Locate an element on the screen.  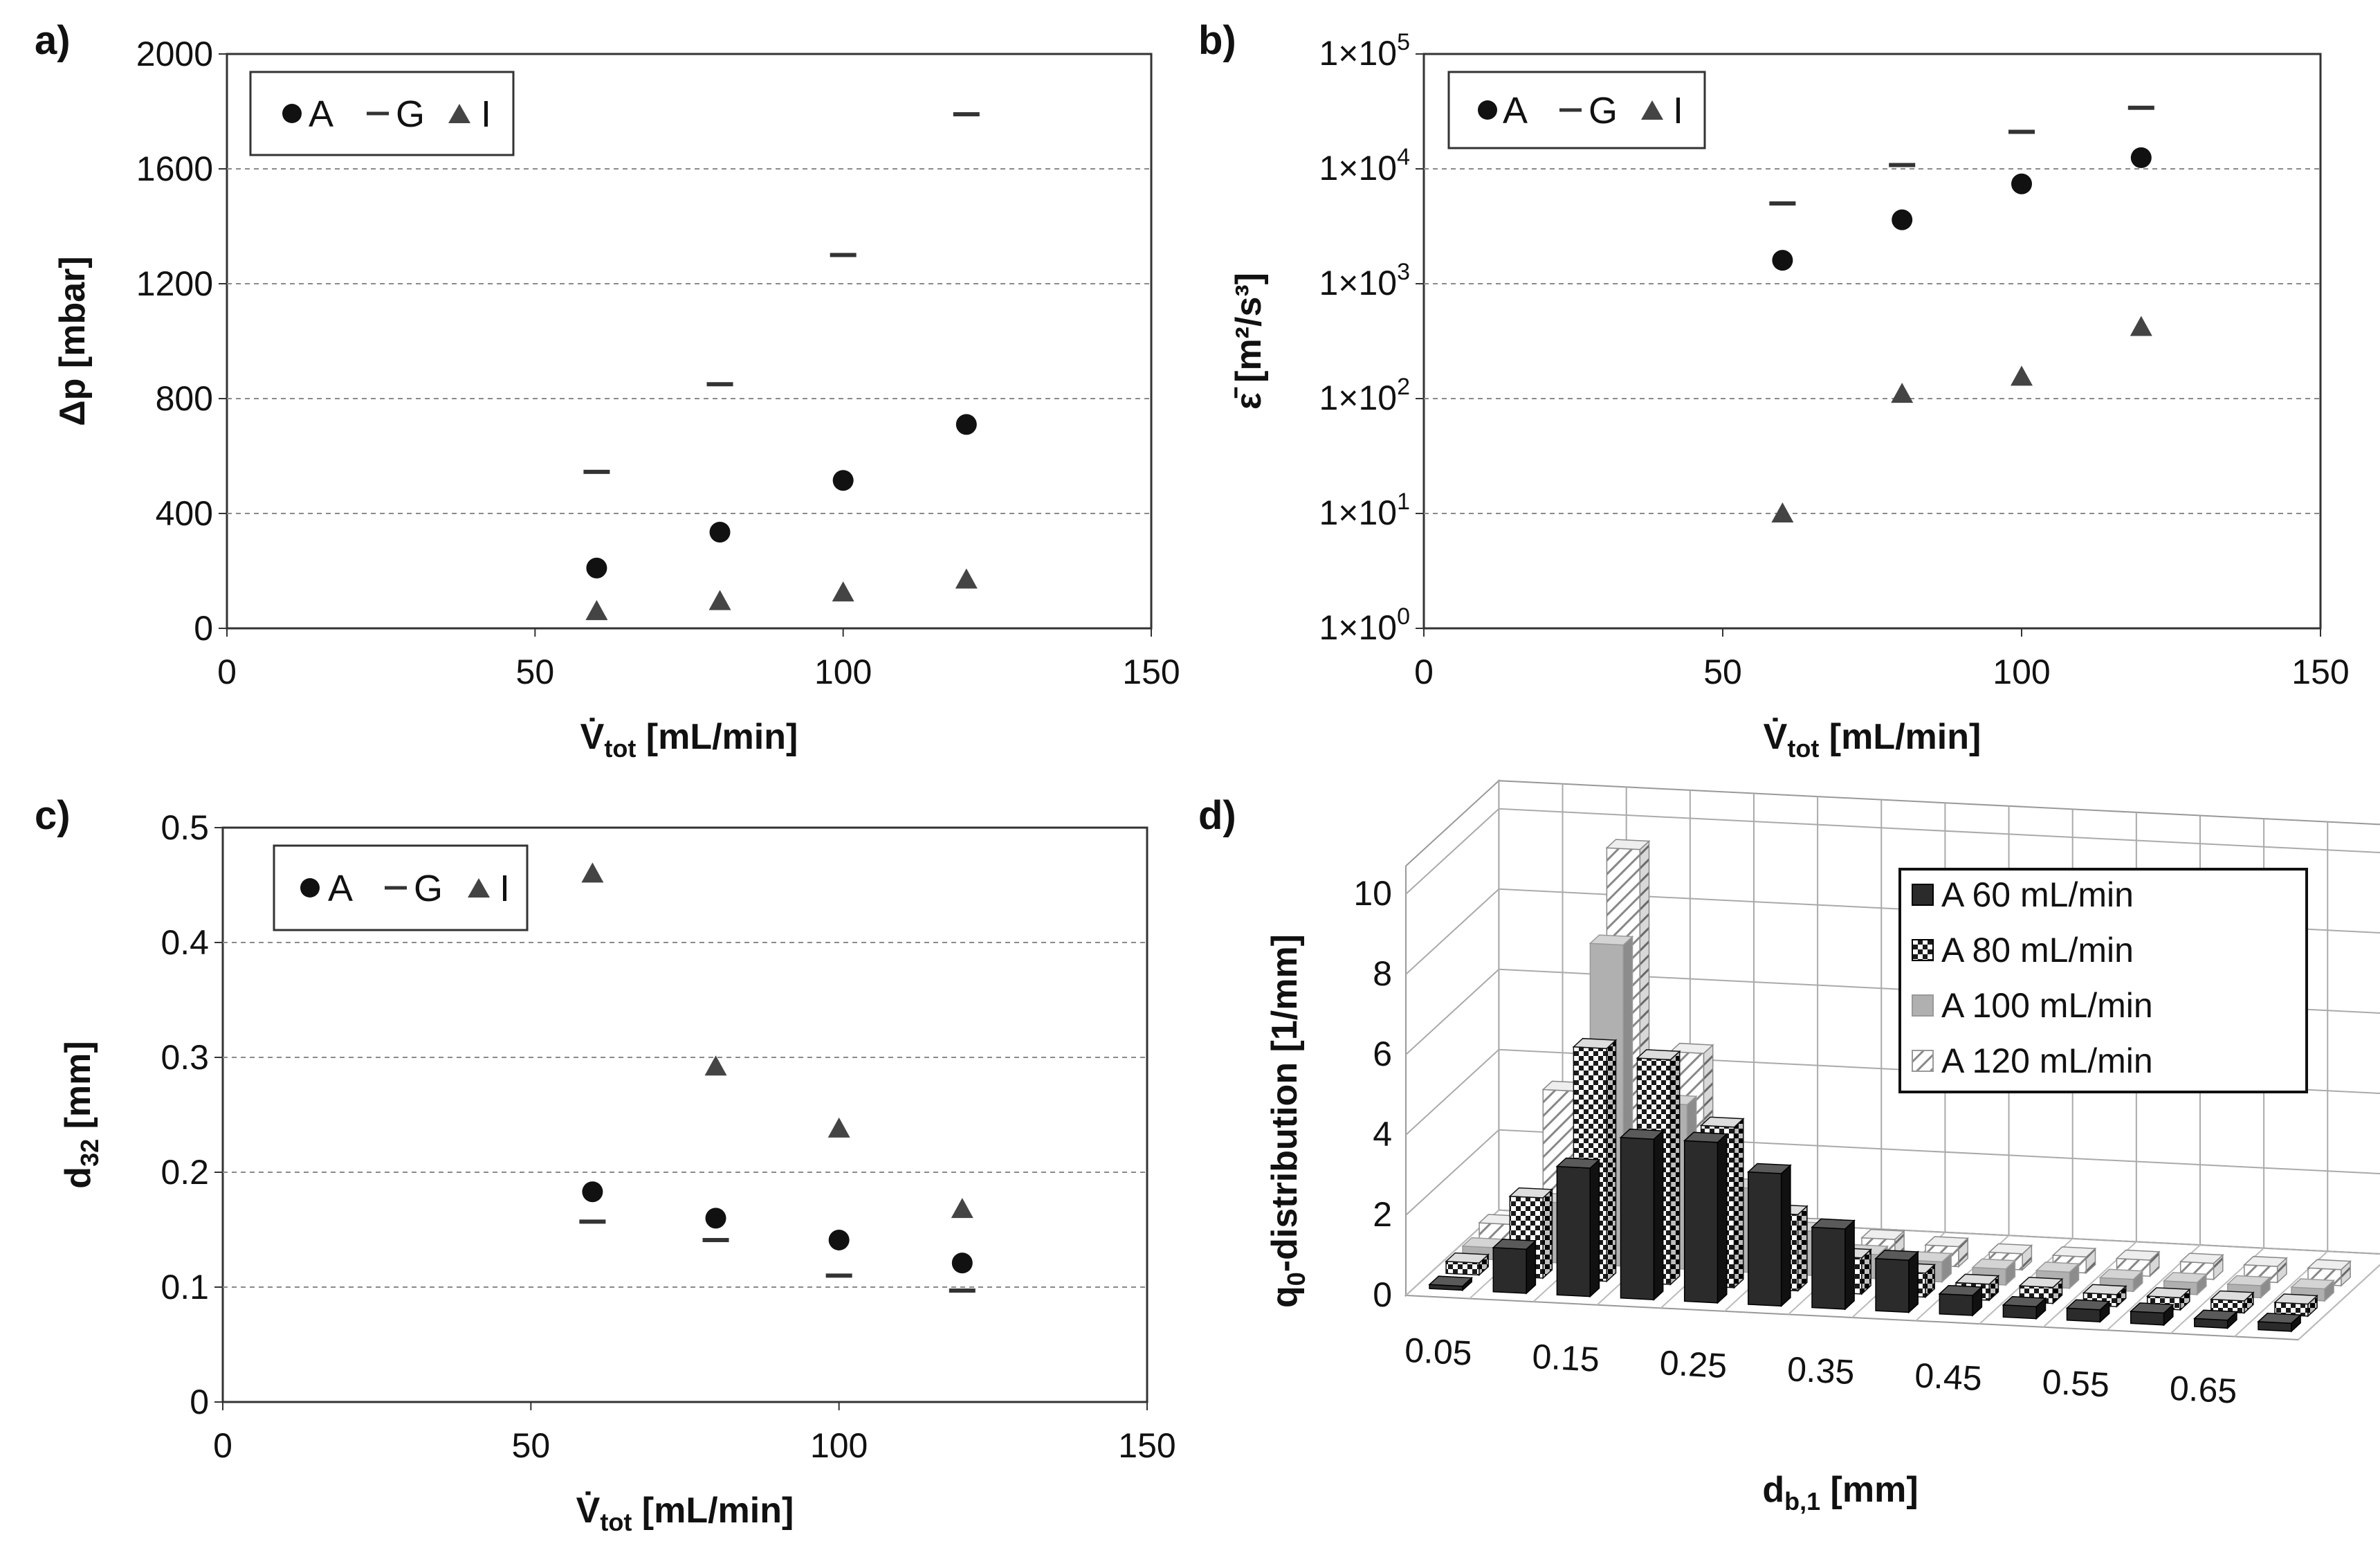
y-tick-exponent: 5 is located at coordinates (1403, 42).